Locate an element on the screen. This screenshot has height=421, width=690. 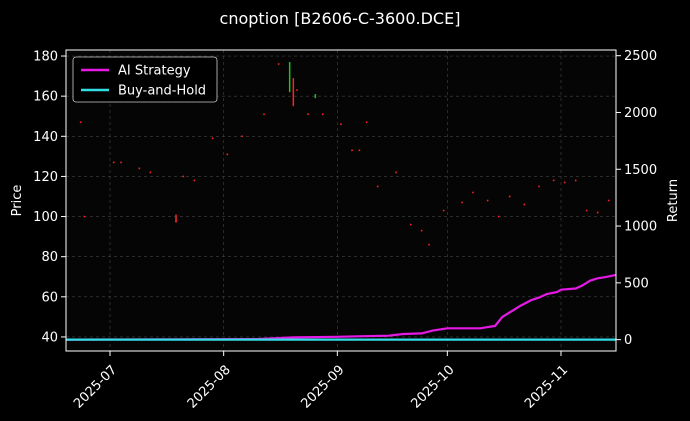
y-tick-label-right: 2000 is located at coordinates (640, 113).